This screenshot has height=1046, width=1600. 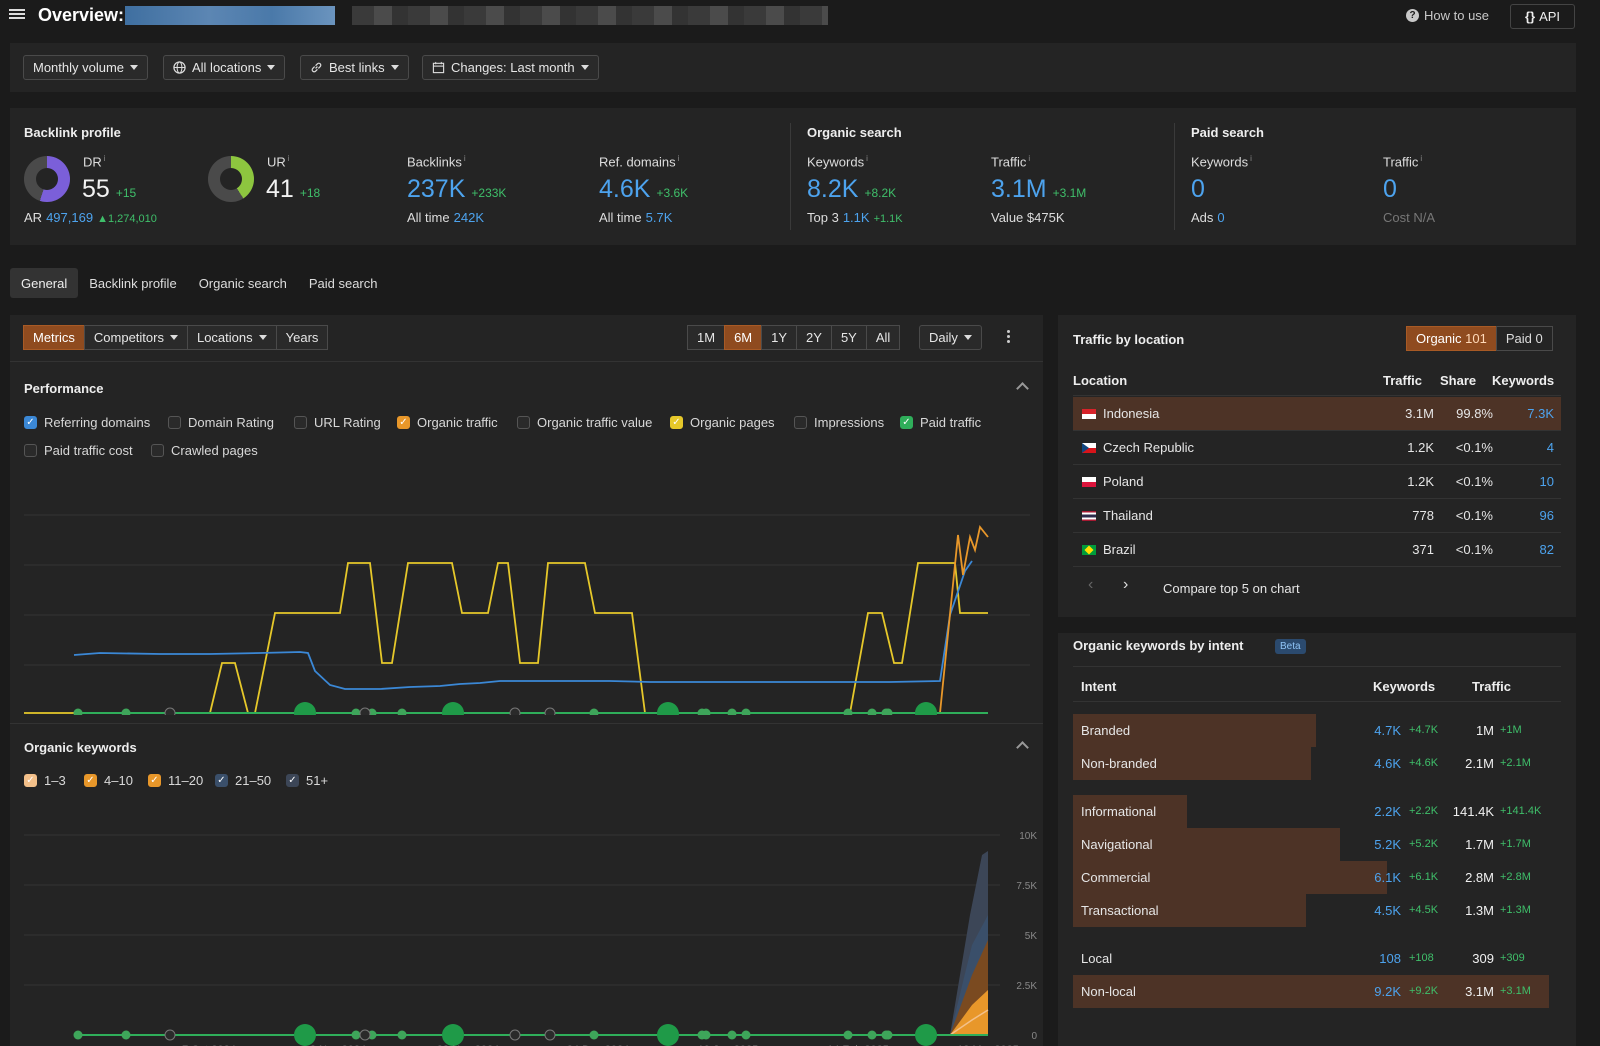 What do you see at coordinates (1221, 162) in the screenshot?
I see `paid-keywords-label: Keywords i` at bounding box center [1221, 162].